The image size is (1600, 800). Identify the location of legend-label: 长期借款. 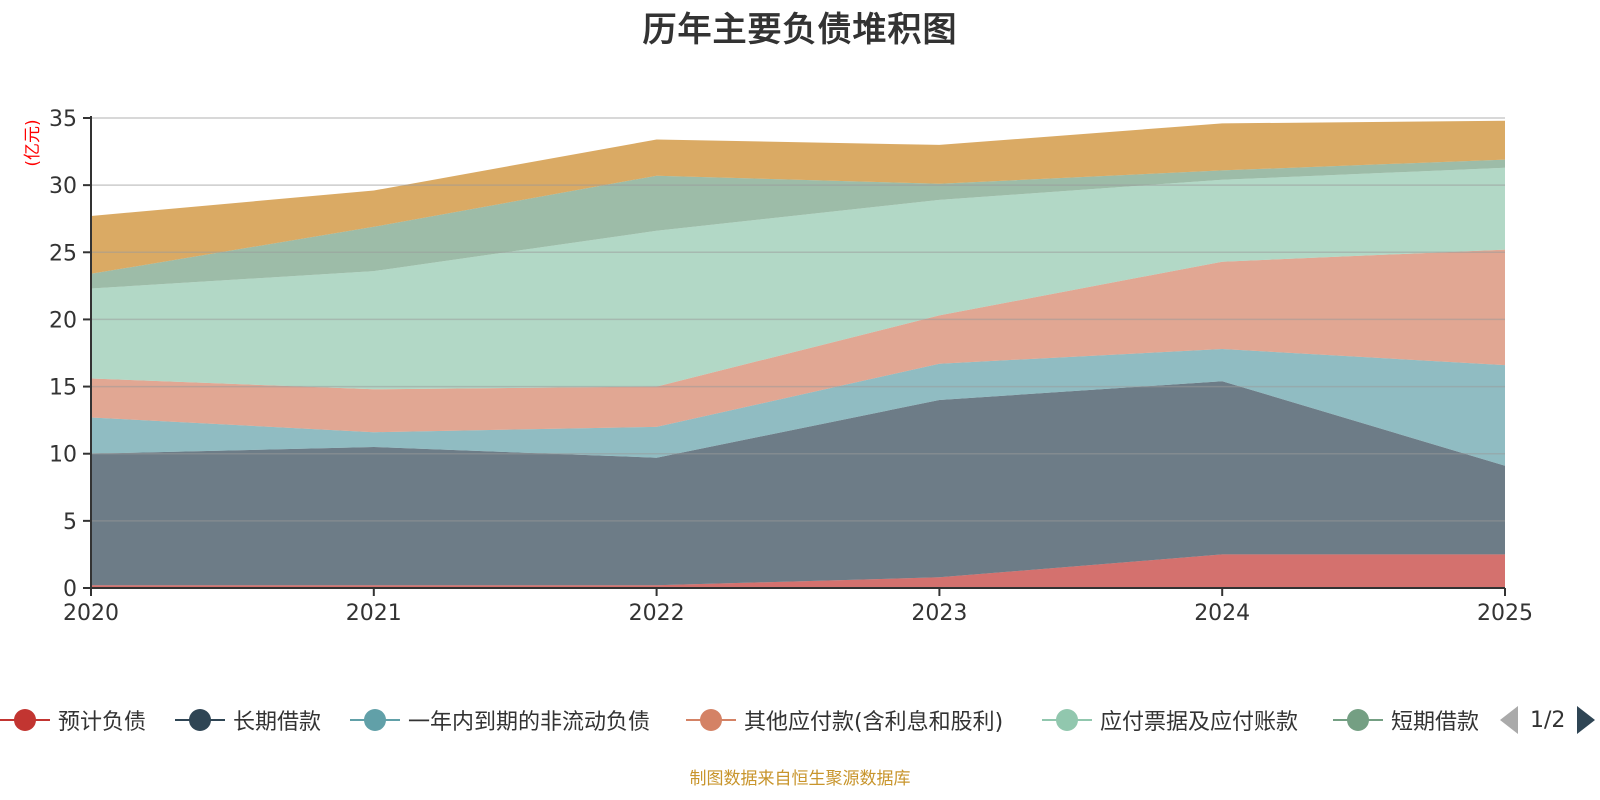
(277, 722).